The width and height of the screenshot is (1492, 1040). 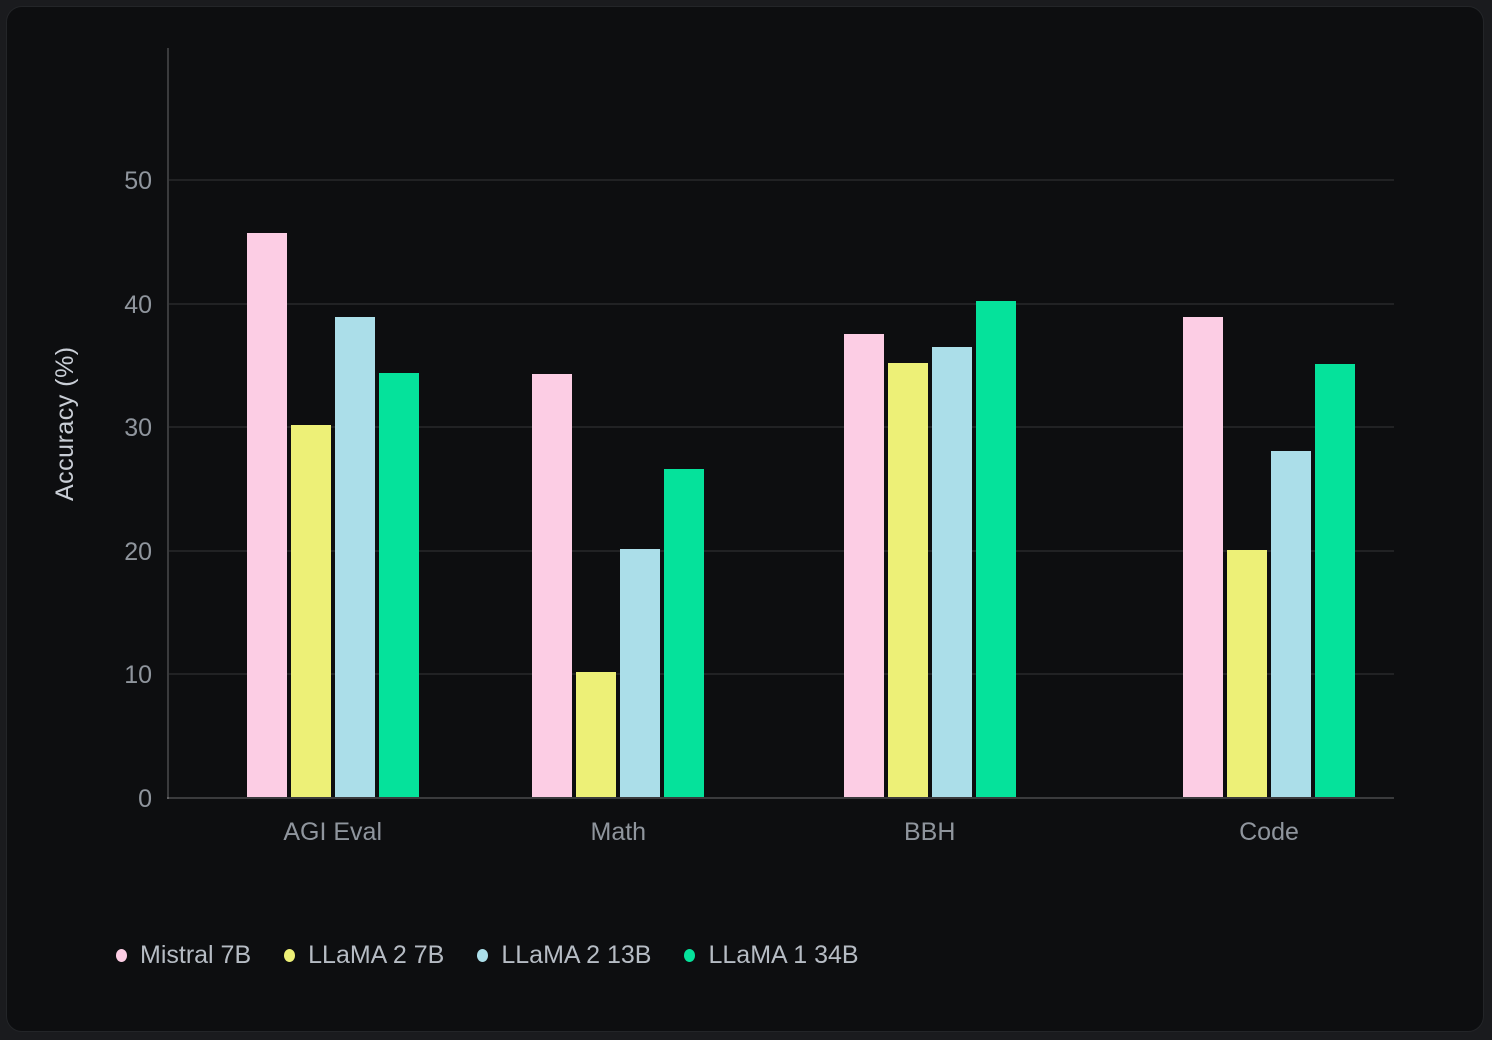 What do you see at coordinates (354, 557) in the screenshot?
I see `bar-llama-2-13b-agi-eval` at bounding box center [354, 557].